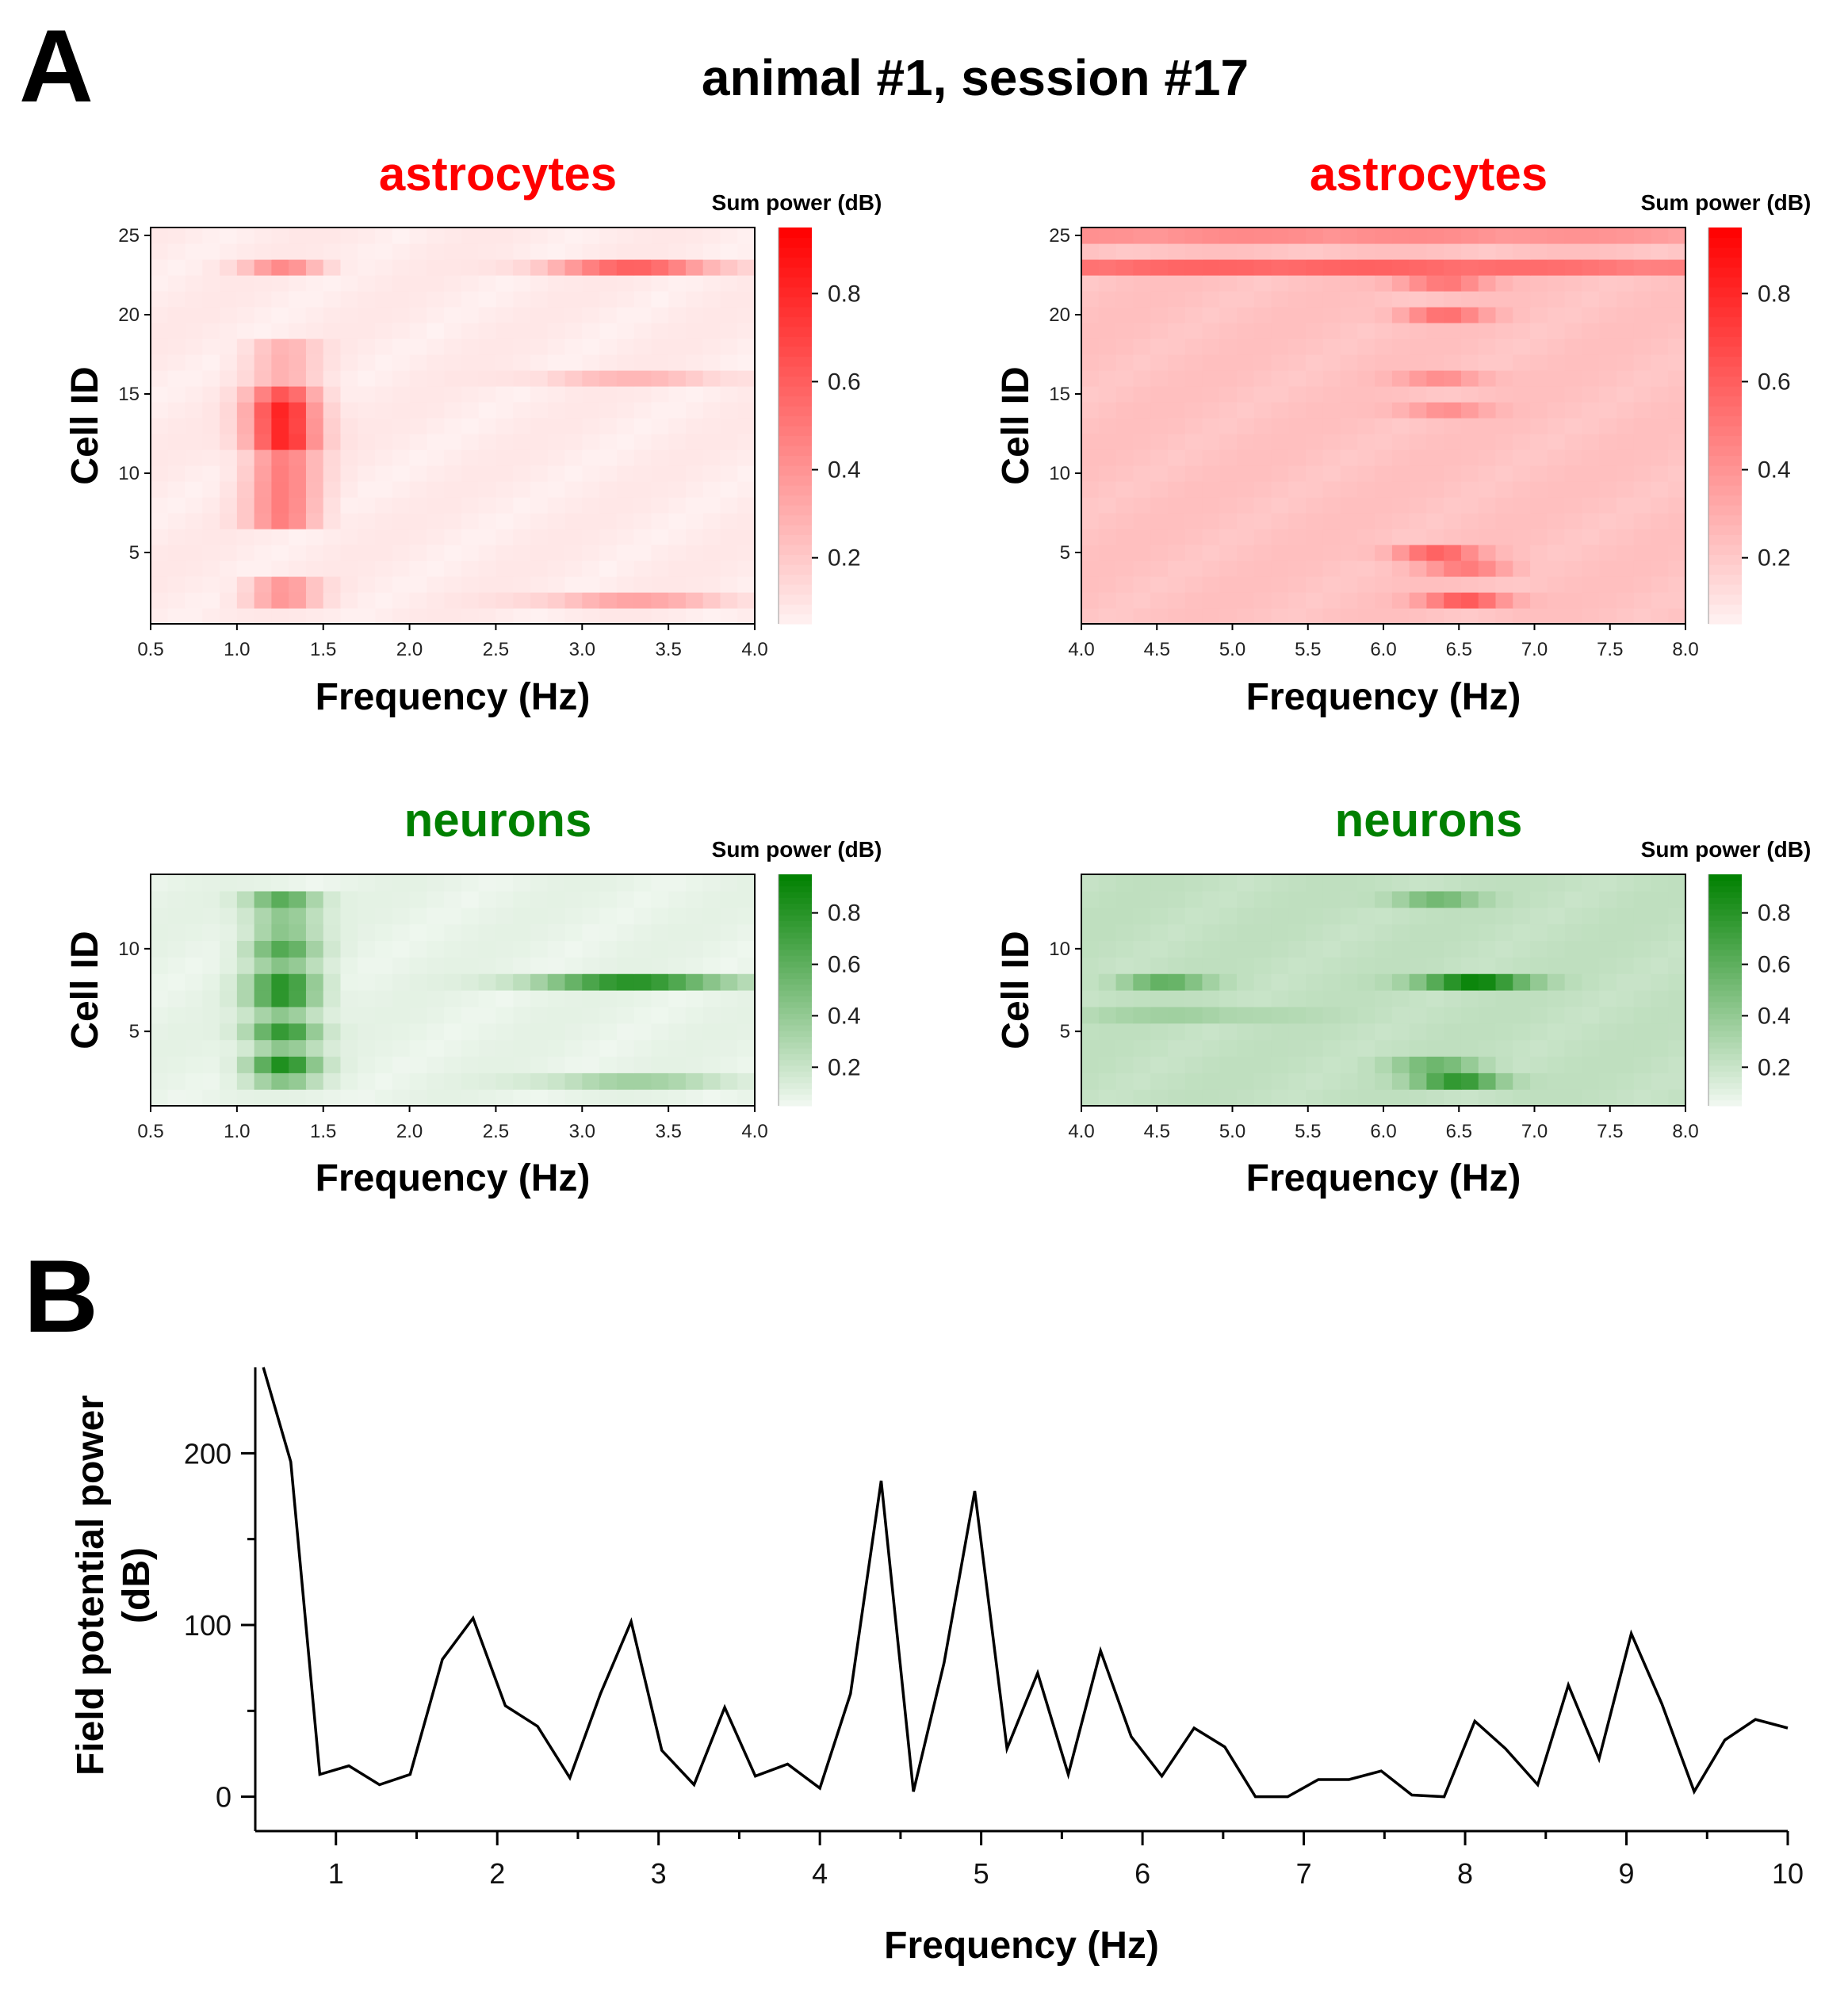 The height and width of the screenshot is (1992, 1848). Describe the element at coordinates (820, 1873) in the screenshot. I see `x-tick-label: 4` at that location.